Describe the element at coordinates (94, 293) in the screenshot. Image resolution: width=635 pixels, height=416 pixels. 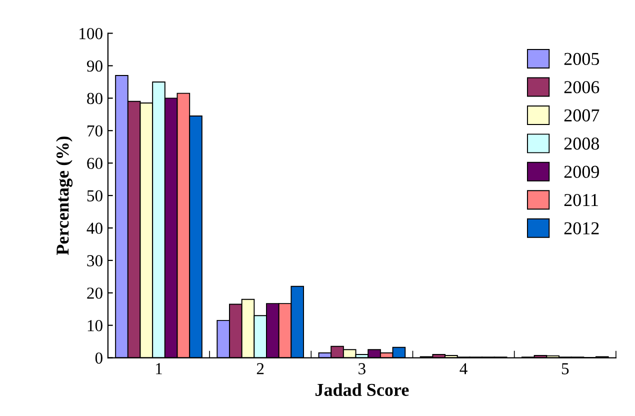
I see `y-tick-label: 20` at that location.